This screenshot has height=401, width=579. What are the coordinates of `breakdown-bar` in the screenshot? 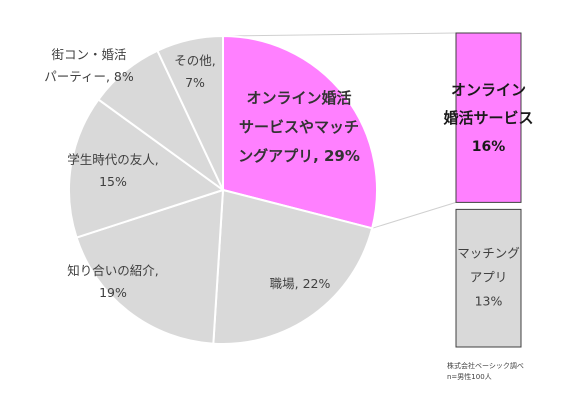 It's located at (488, 190).